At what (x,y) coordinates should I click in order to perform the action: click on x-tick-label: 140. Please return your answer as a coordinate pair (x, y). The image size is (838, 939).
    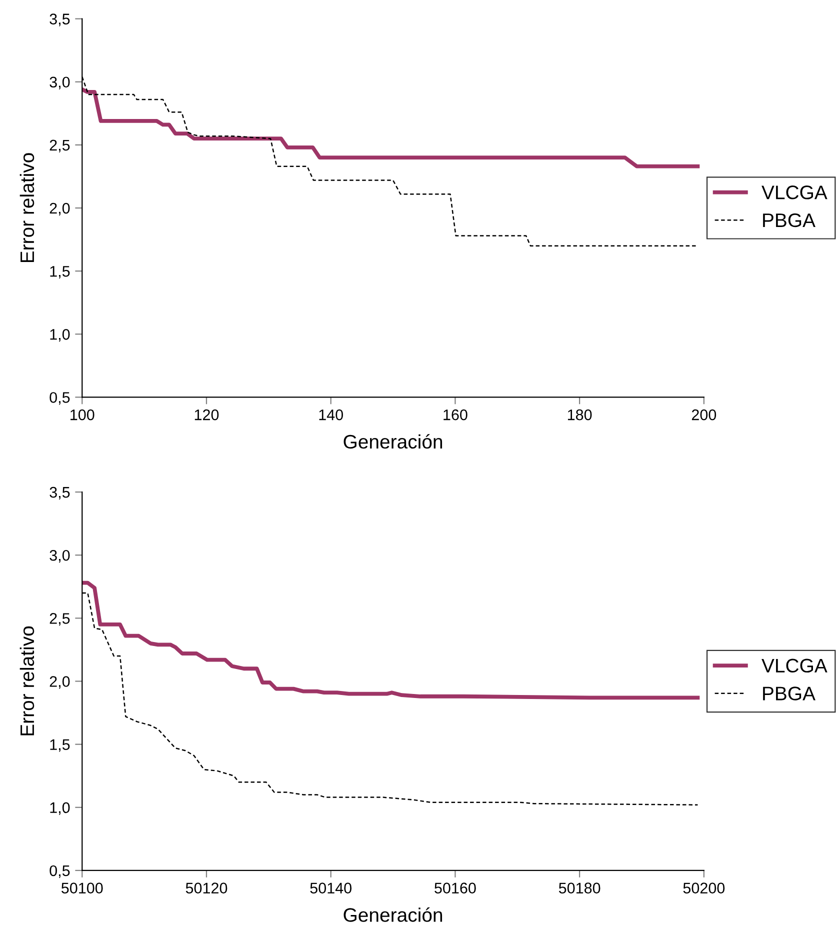
    Looking at the image, I should click on (331, 414).